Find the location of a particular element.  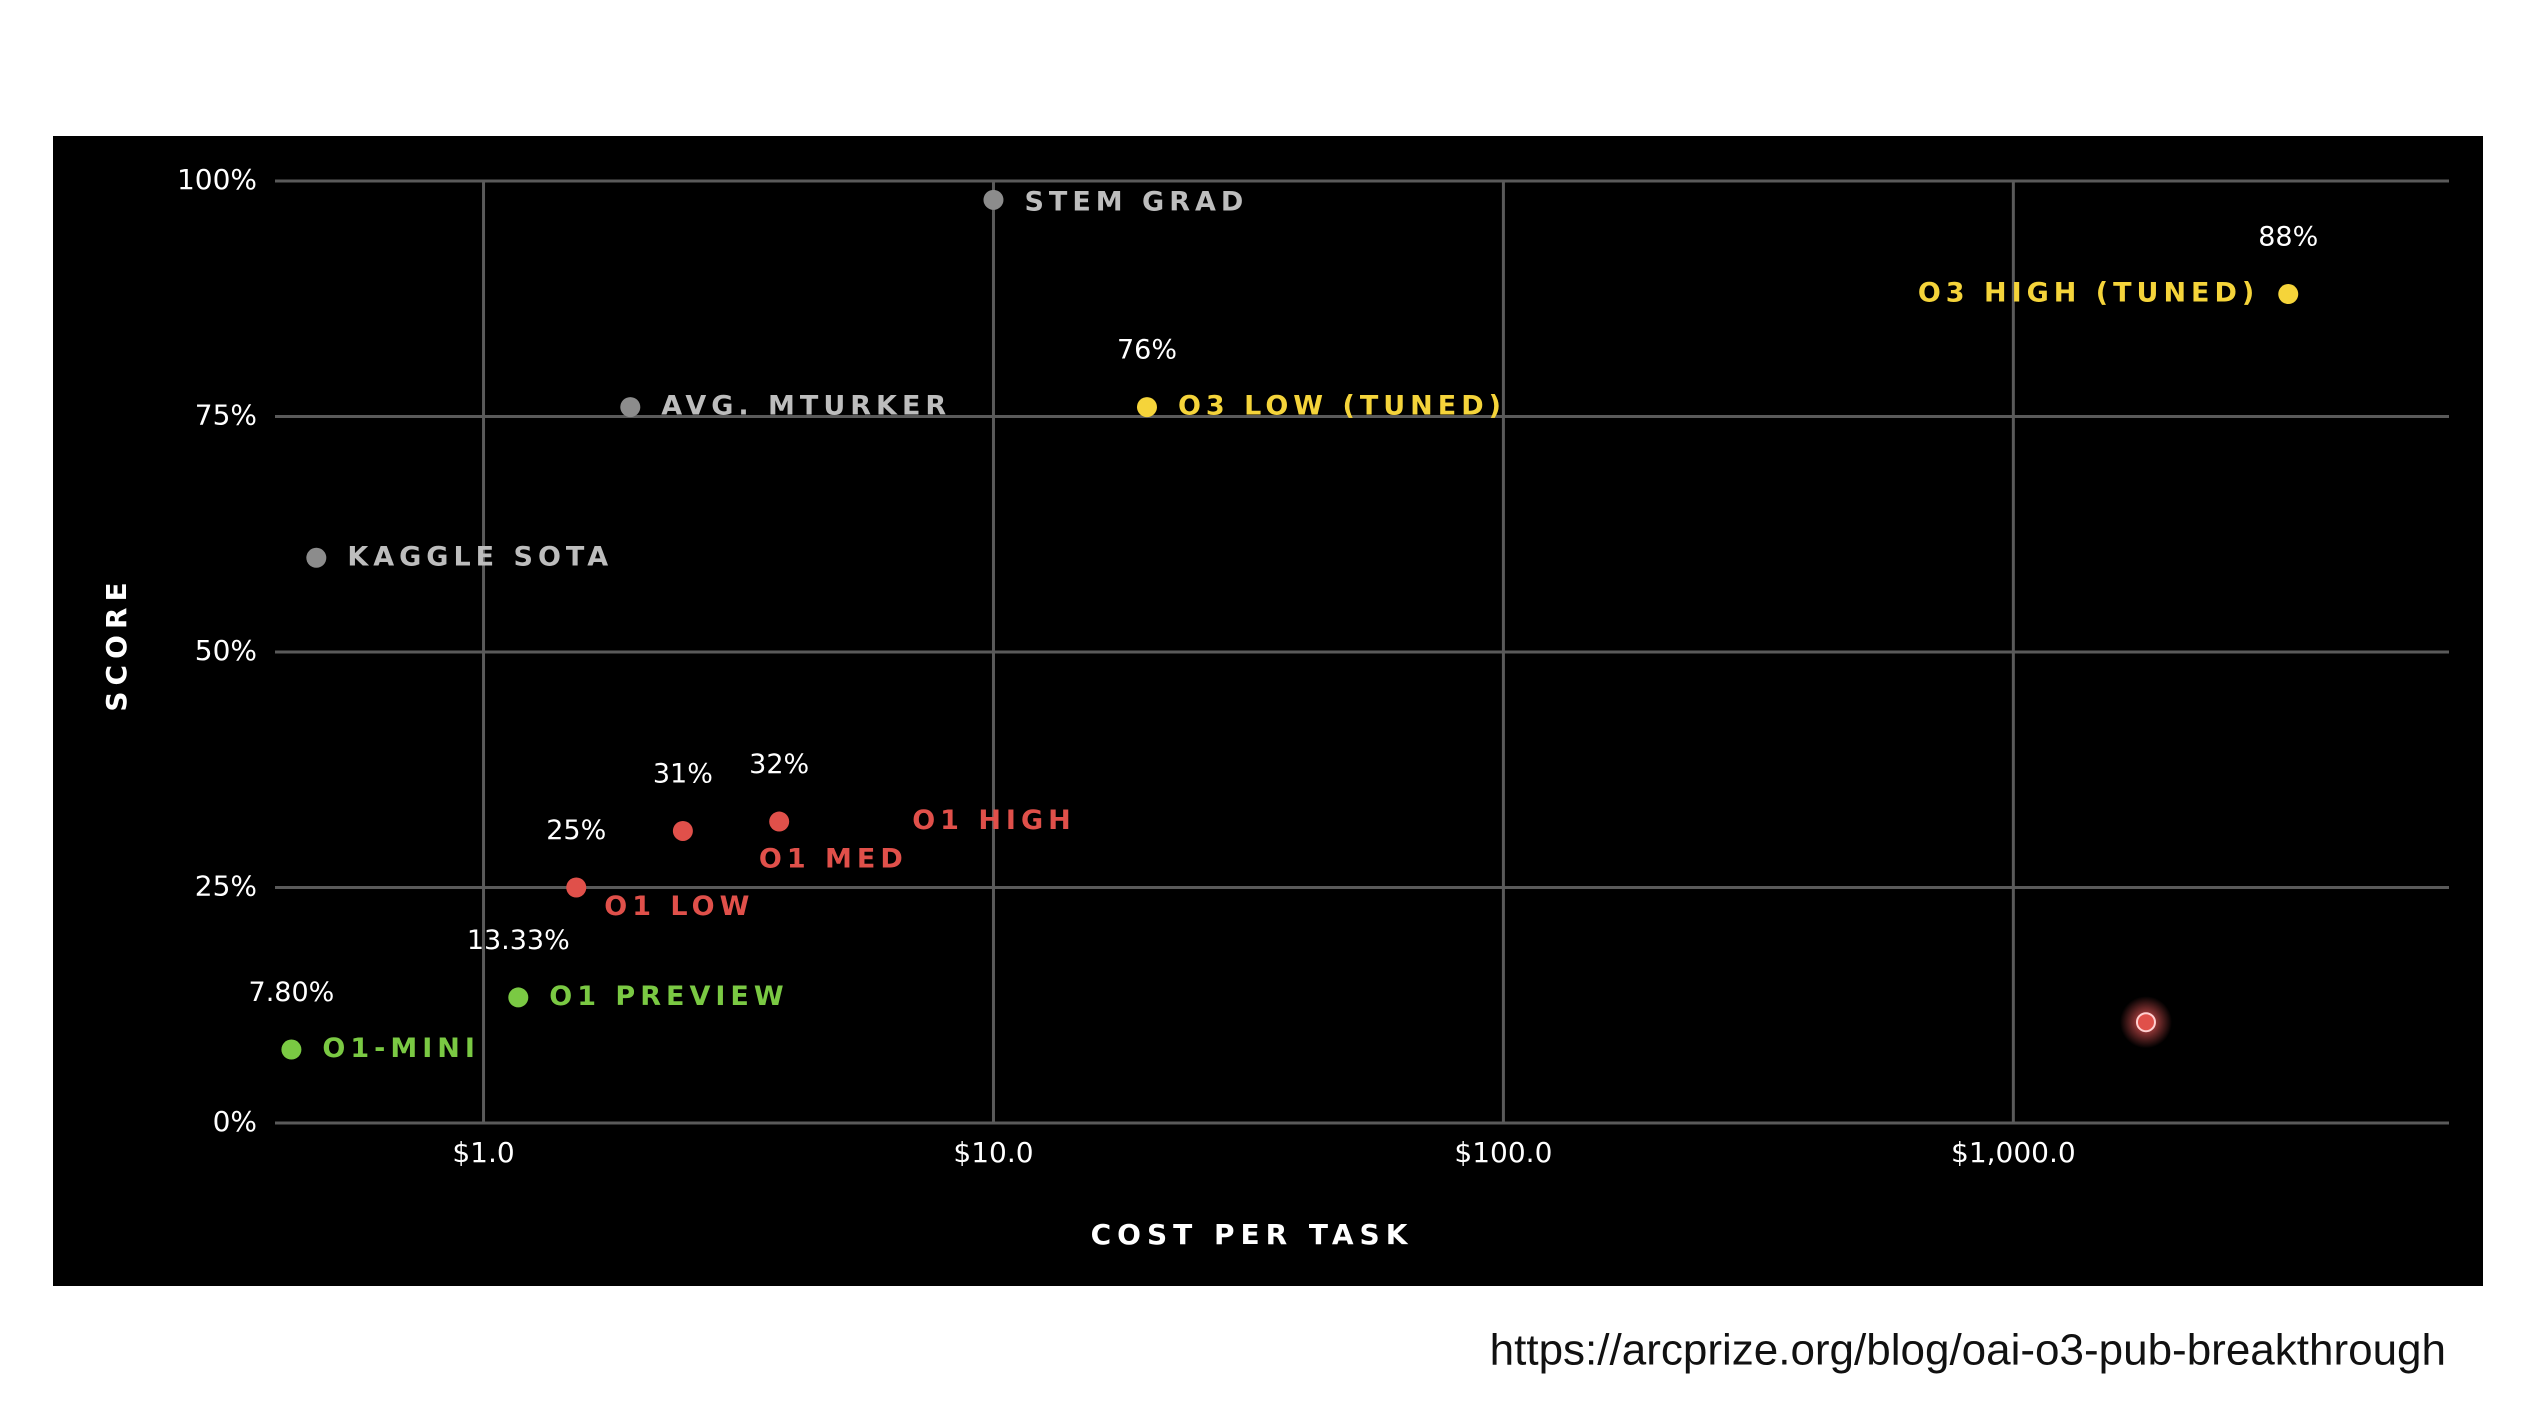

y-tick-label: 25% is located at coordinates (226, 886).